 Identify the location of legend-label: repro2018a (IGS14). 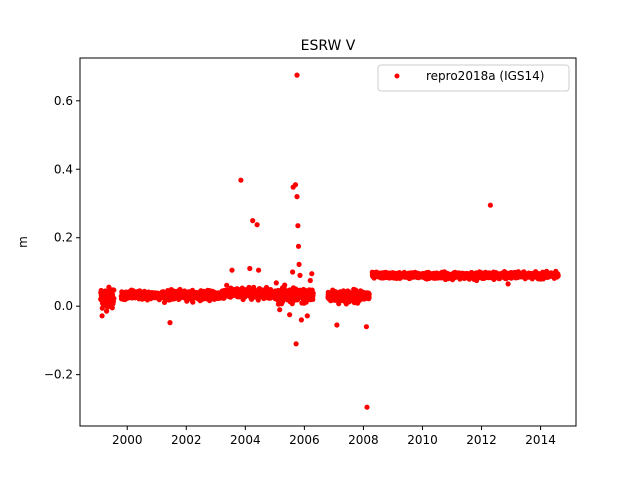
(485, 76).